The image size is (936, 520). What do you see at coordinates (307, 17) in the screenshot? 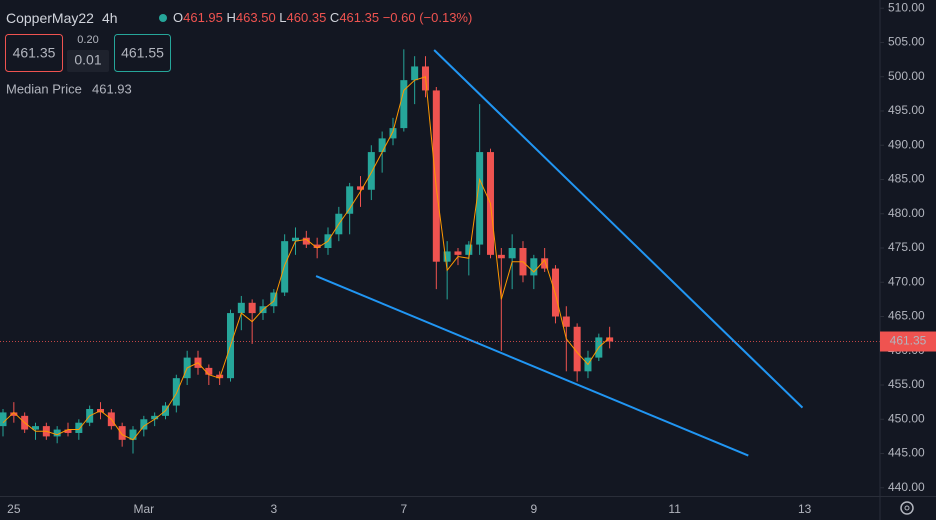
I see `l-value: 460.35` at bounding box center [307, 17].